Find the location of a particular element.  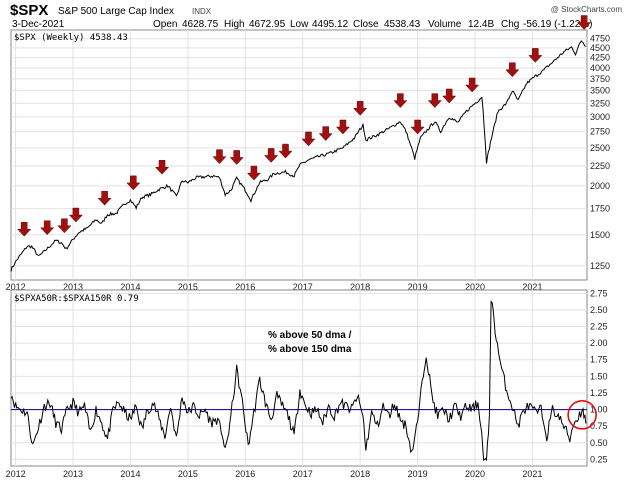

volume-label: Volume is located at coordinates (445, 24).